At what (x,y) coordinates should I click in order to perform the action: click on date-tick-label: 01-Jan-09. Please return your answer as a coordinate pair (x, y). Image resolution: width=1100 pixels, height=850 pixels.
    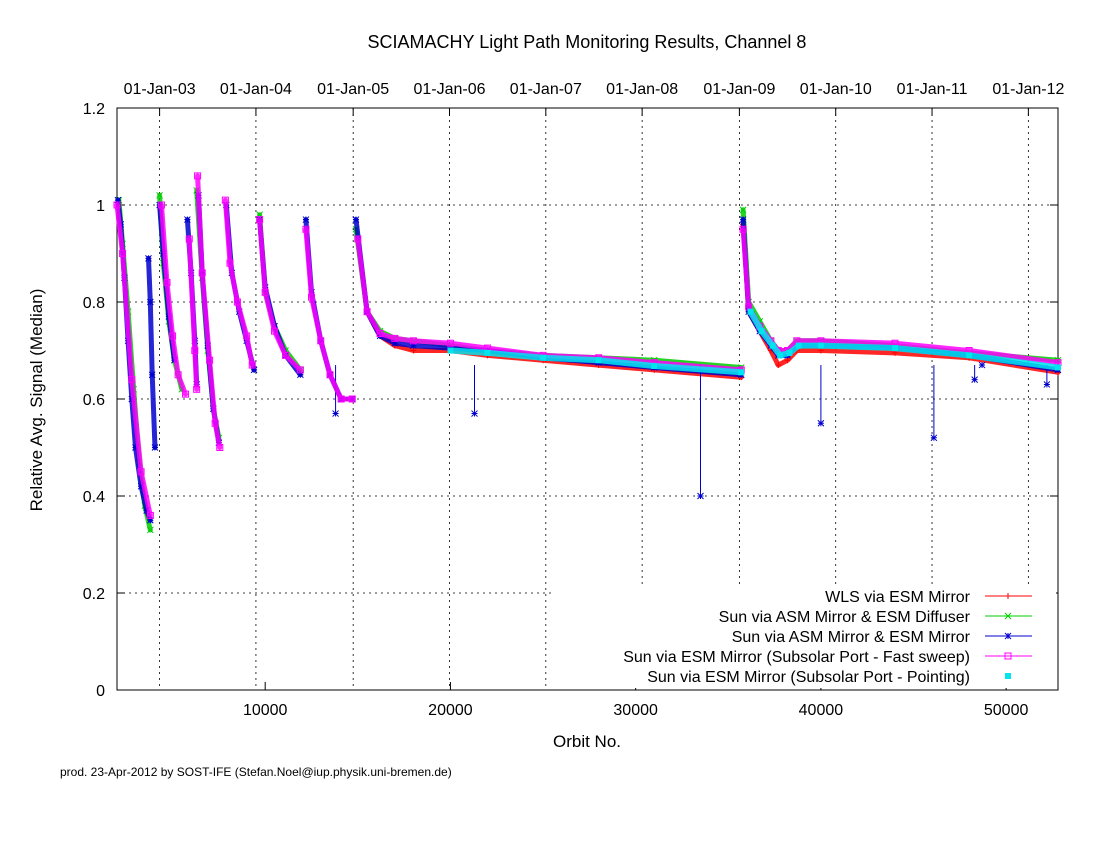
    Looking at the image, I should click on (739, 89).